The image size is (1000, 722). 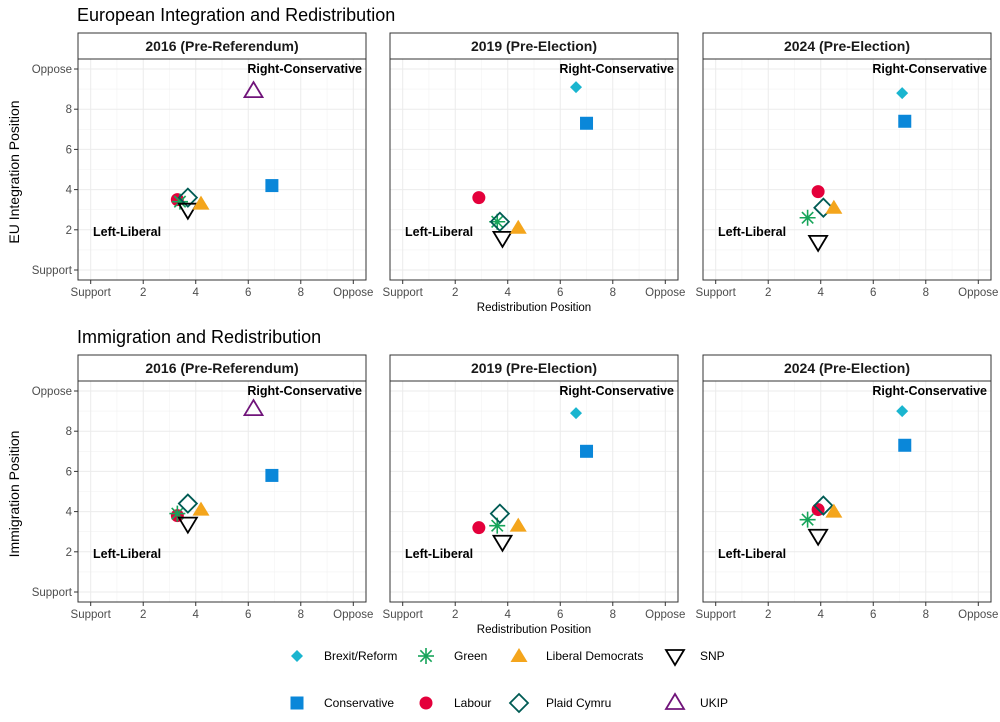 I want to click on strip-title: 2019 (Pre-Election), so click(x=534, y=46).